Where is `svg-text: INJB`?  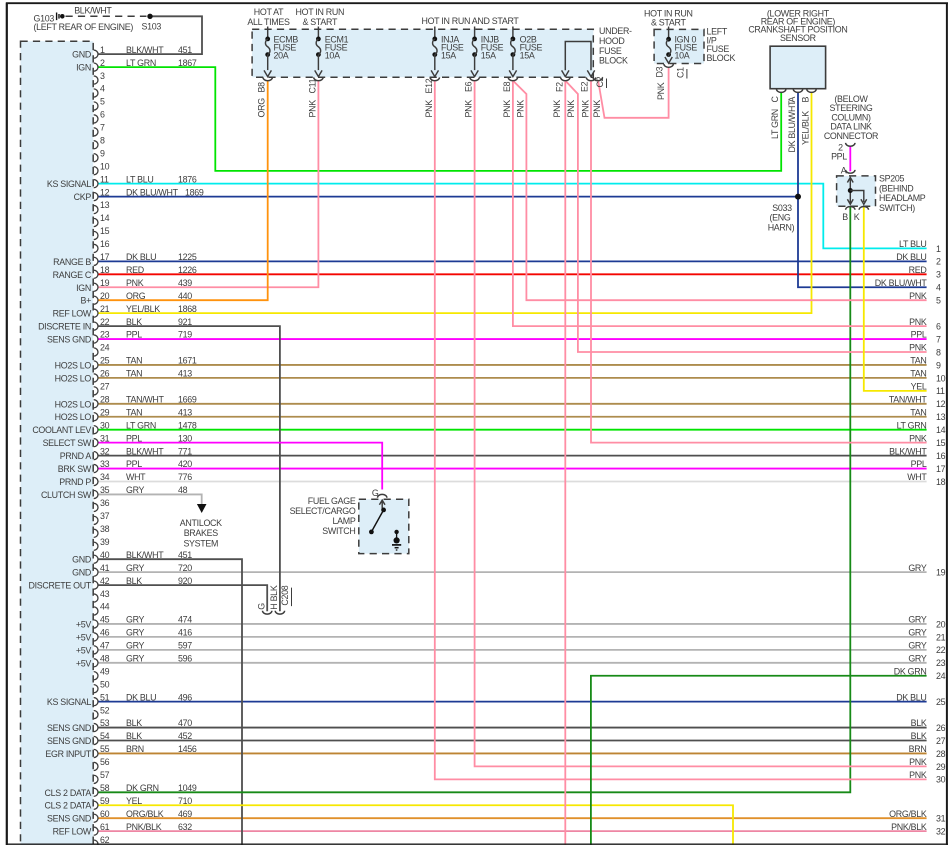
svg-text: INJB is located at coordinates (490, 40).